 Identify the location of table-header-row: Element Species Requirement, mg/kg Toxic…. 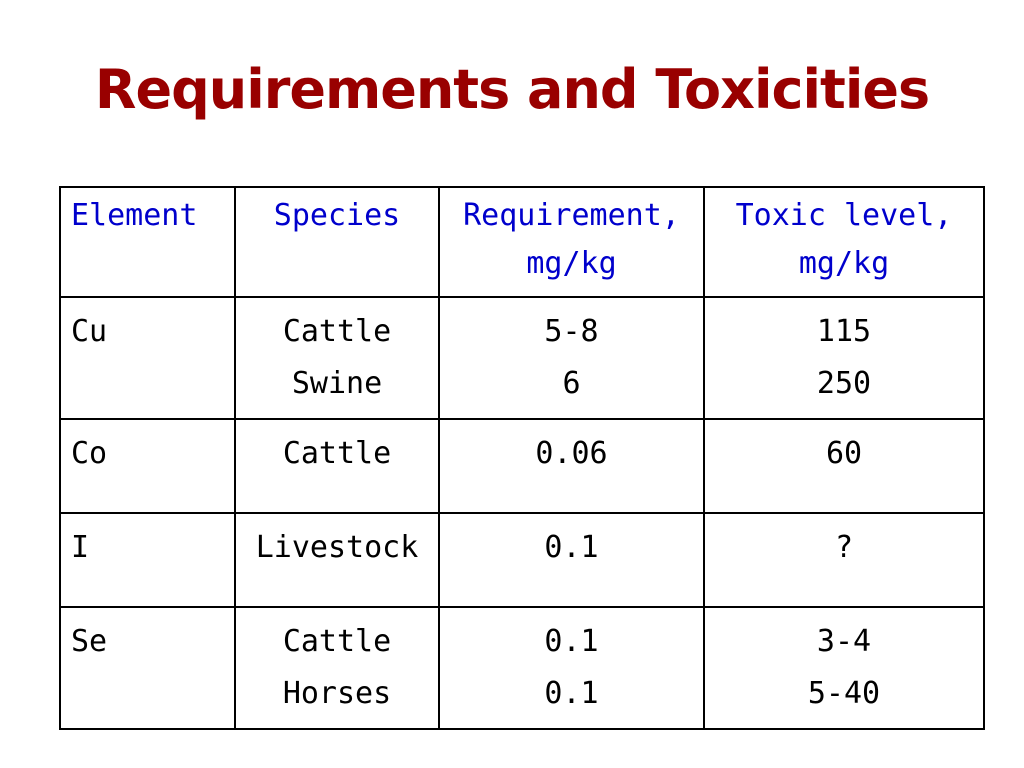
(522, 242).